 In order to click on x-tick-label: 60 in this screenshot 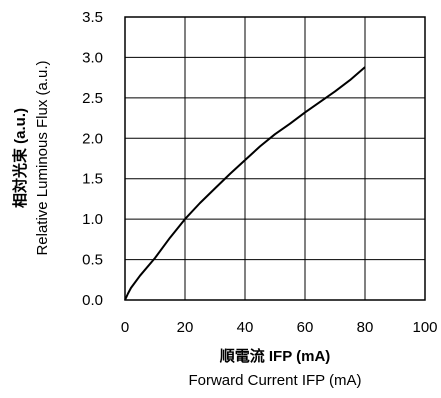, I will do `click(305, 327)`.